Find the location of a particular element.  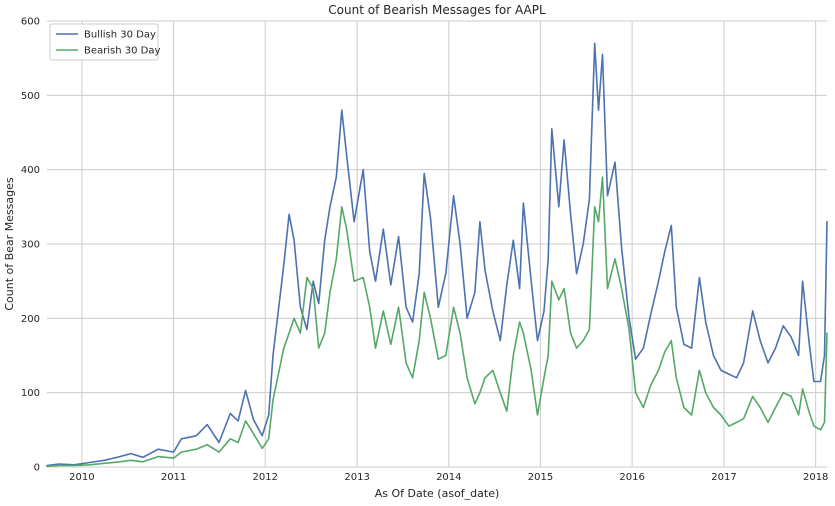

y-tick-label: 400 is located at coordinates (30, 170).